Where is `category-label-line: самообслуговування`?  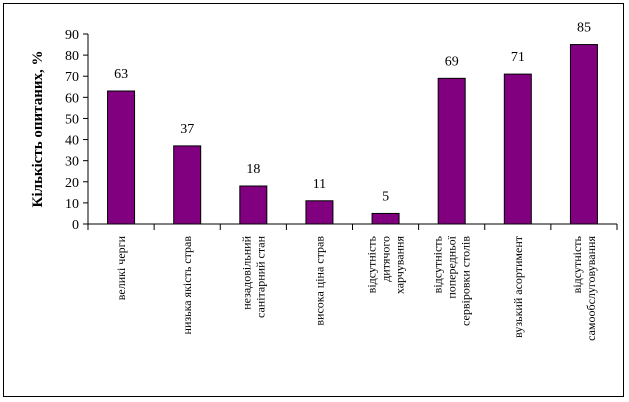 category-label-line: самообслуговування is located at coordinates (591, 288).